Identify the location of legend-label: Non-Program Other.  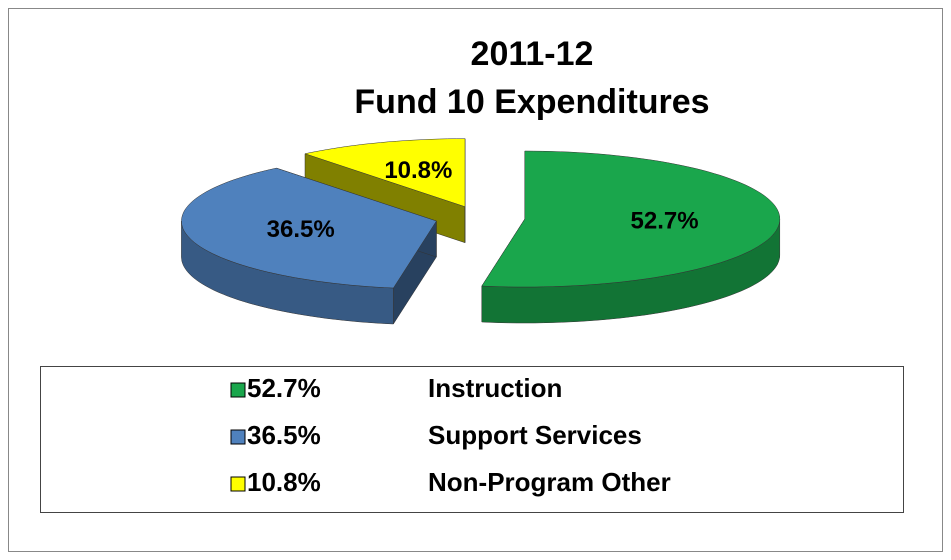
(549, 482).